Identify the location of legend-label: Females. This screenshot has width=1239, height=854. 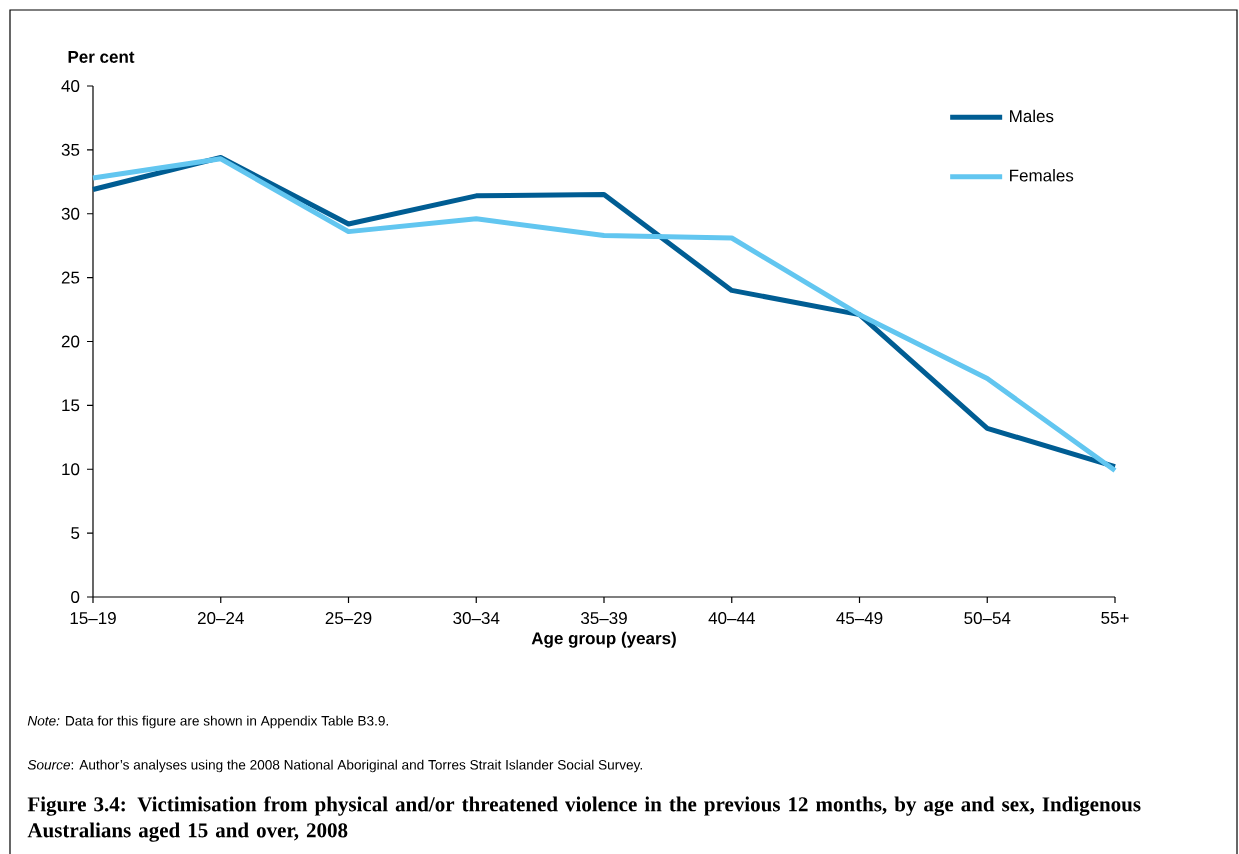
(1042, 175).